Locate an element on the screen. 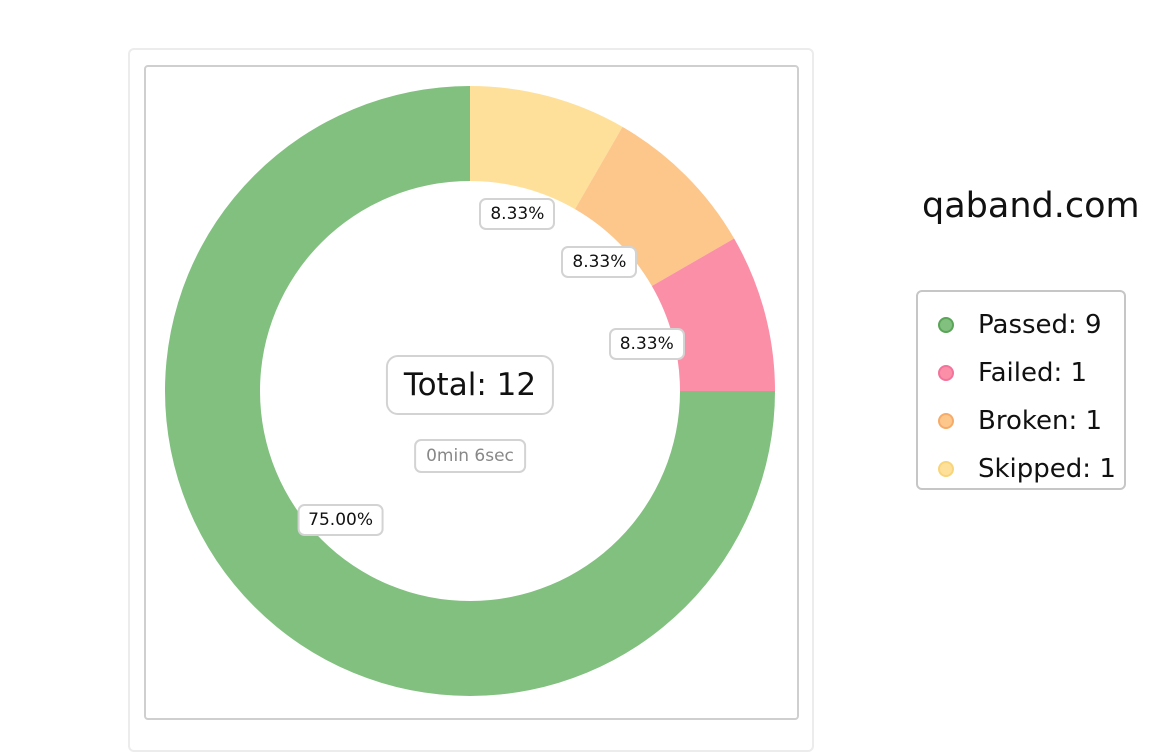  legend: Passed: 9 Failed: 1 Broken: 1 Skipped: 1 is located at coordinates (1021, 390).